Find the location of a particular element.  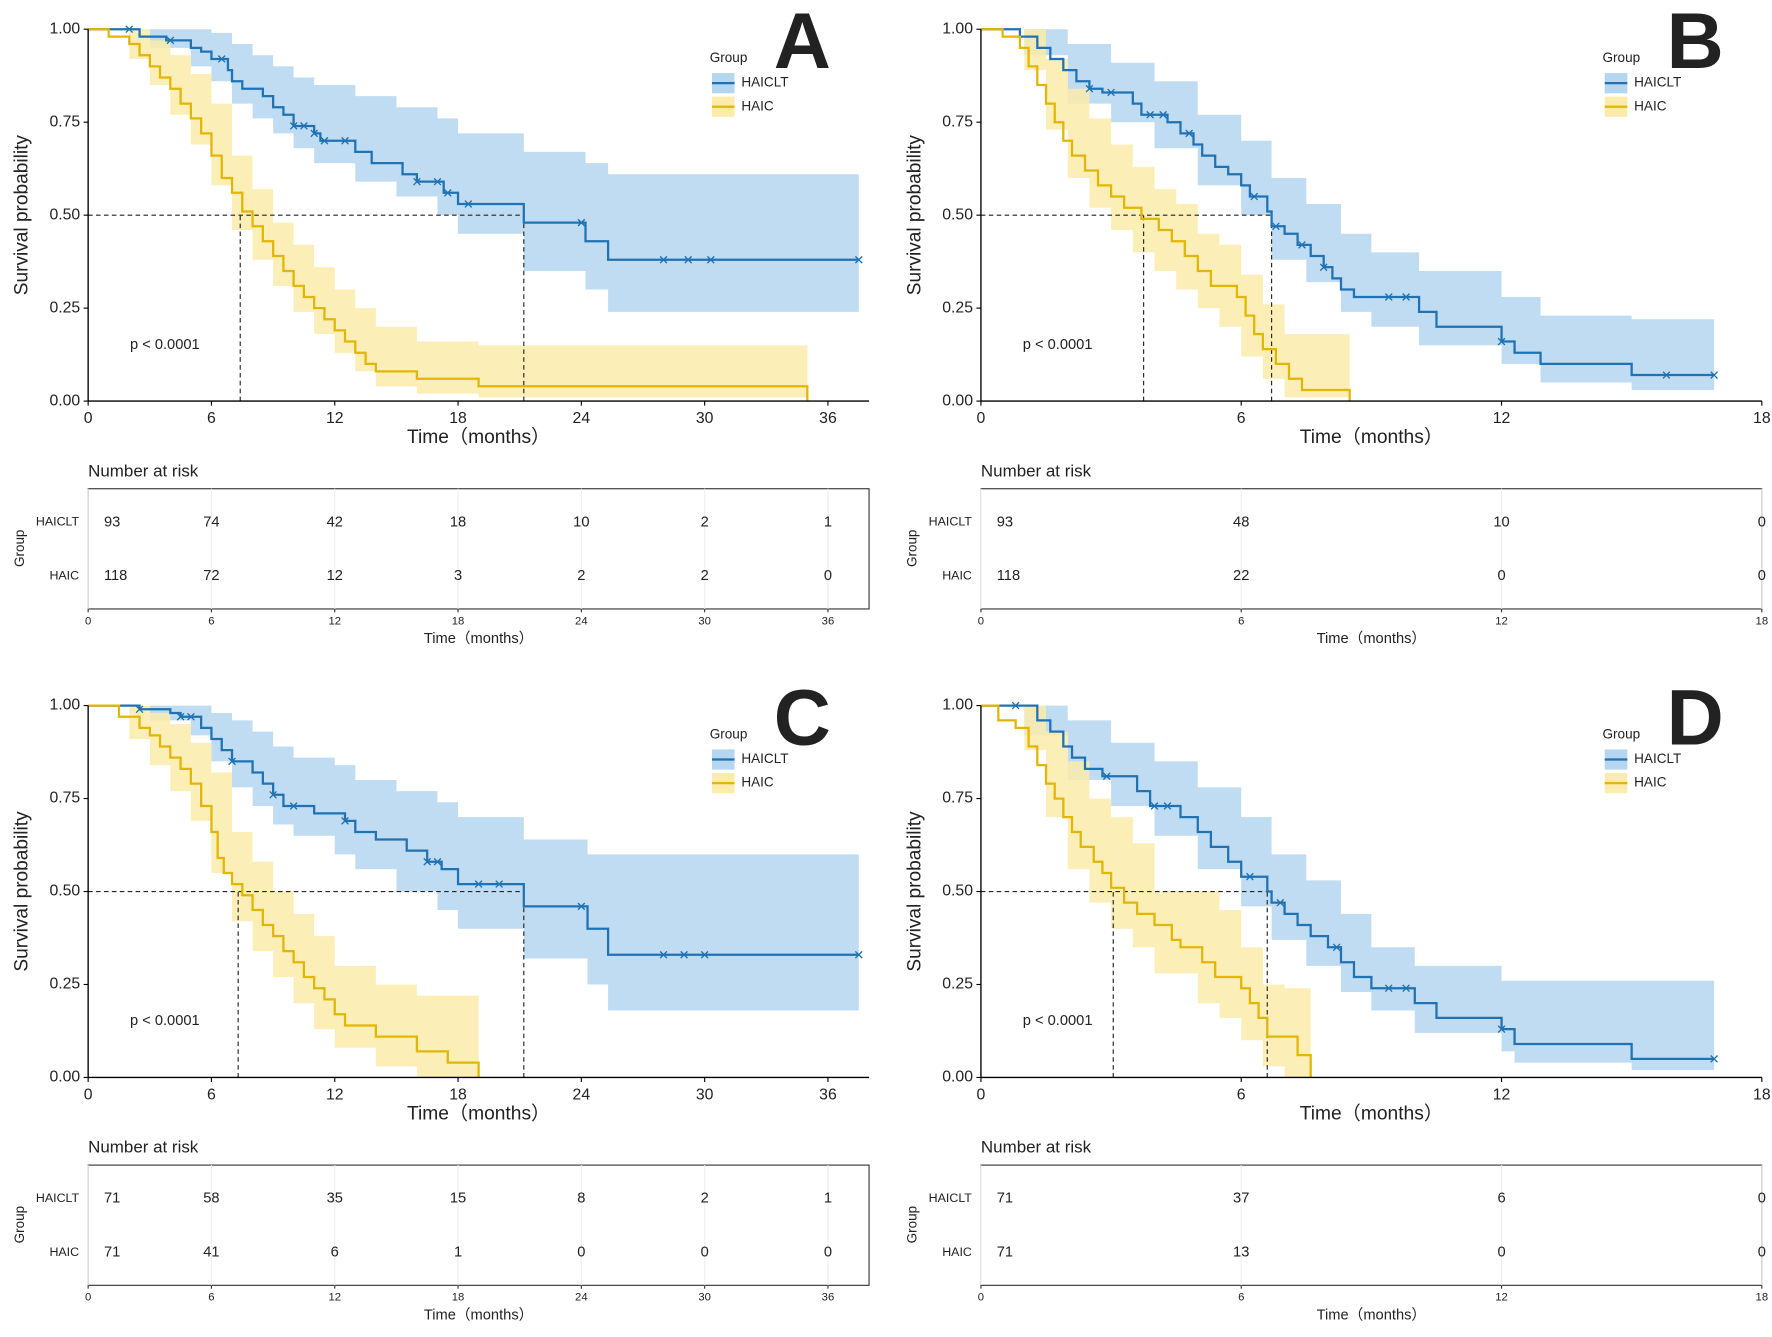

panel-label: C is located at coordinates (802, 718).